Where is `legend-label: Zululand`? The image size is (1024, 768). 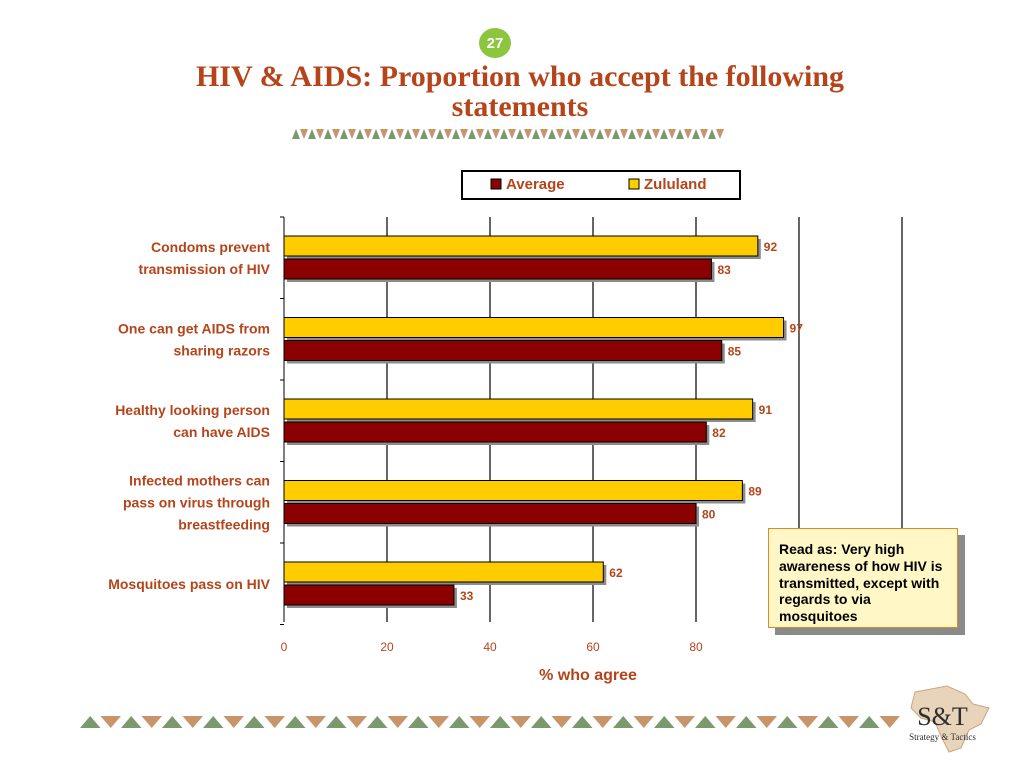 legend-label: Zululand is located at coordinates (675, 184).